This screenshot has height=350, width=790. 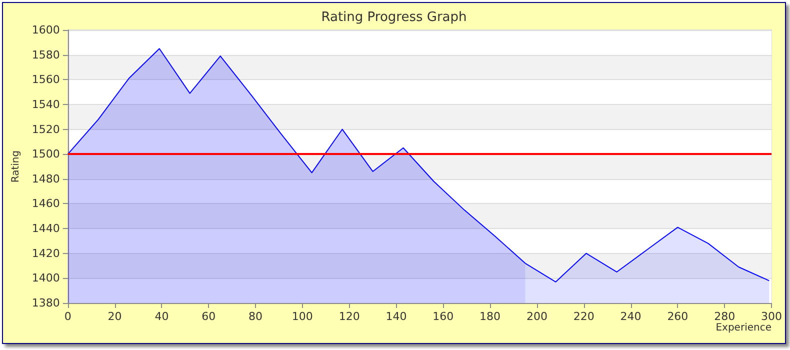 I want to click on x-tick-label: 220, so click(x=583, y=316).